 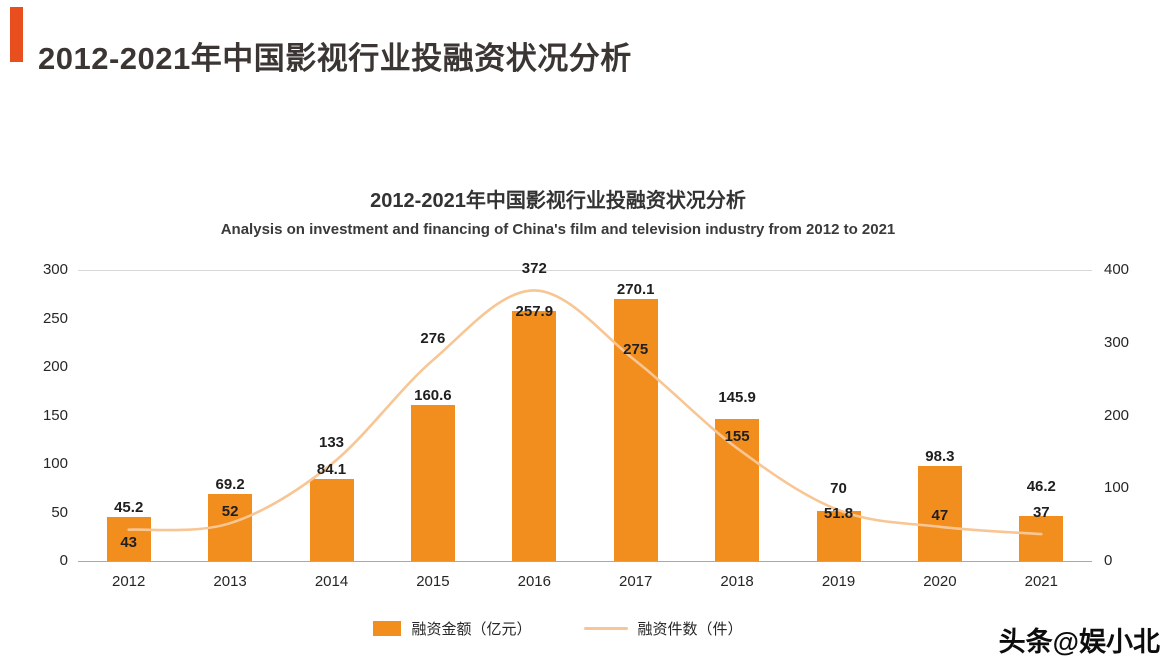 I want to click on bar-value-label: 98.3, so click(x=940, y=456).